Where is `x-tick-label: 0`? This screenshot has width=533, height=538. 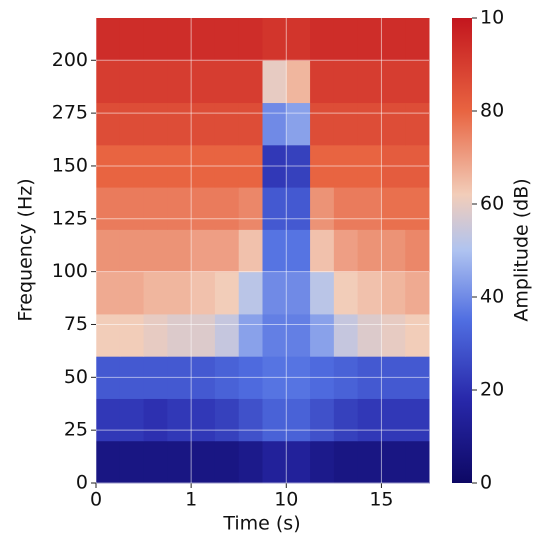
x-tick-label: 0 is located at coordinates (96, 500).